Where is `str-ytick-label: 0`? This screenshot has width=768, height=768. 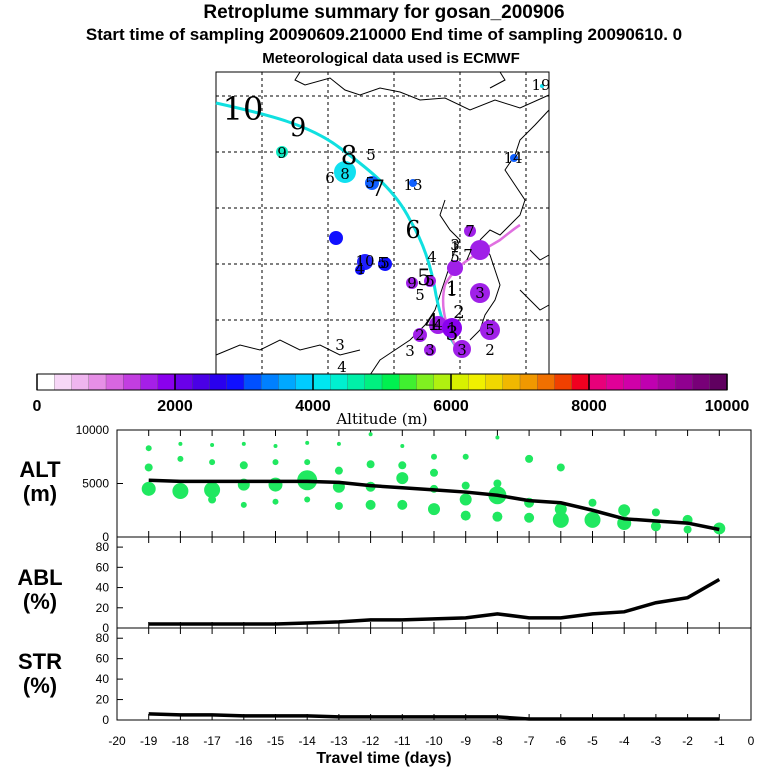 str-ytick-label: 0 is located at coordinates (105, 720).